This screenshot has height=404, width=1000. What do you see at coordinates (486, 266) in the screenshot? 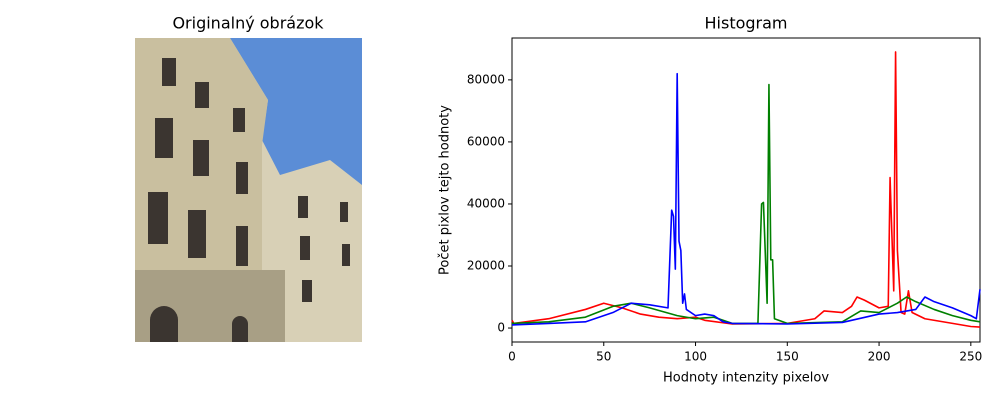
I see `y-tick-label: 20000` at bounding box center [486, 266].